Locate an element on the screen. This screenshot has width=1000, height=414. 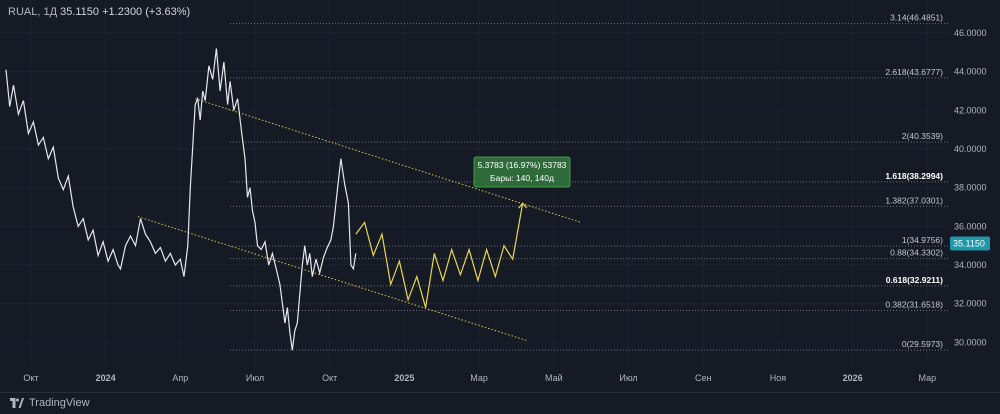
time-tick-label: Сен is located at coordinates (703, 378).